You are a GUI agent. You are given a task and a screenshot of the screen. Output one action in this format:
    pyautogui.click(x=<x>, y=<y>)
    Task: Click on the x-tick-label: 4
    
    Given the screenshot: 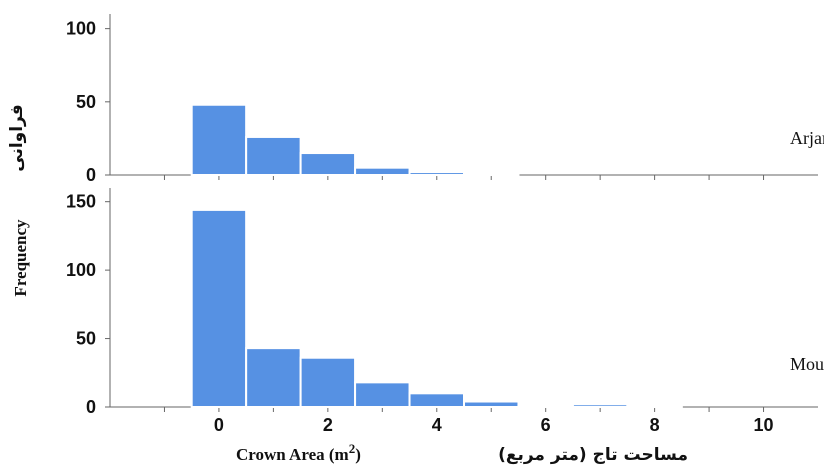 What is the action you would take?
    pyautogui.click(x=437, y=425)
    